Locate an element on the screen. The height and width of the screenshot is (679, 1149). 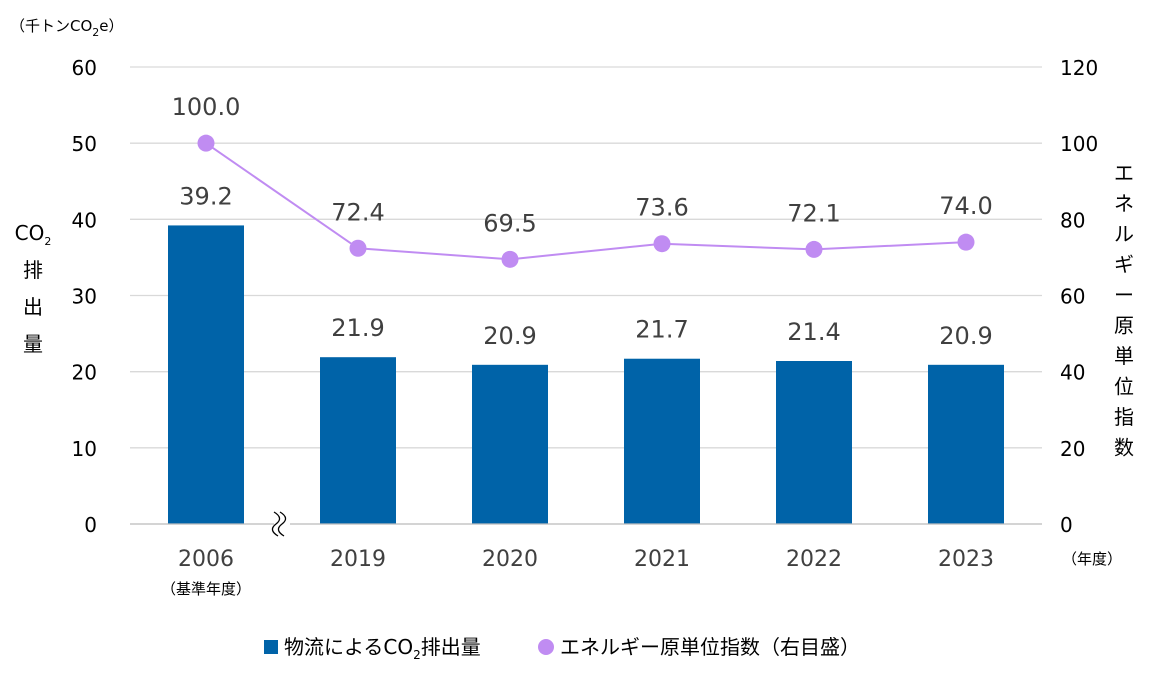
x-tick-label: 2020 is located at coordinates (510, 559).